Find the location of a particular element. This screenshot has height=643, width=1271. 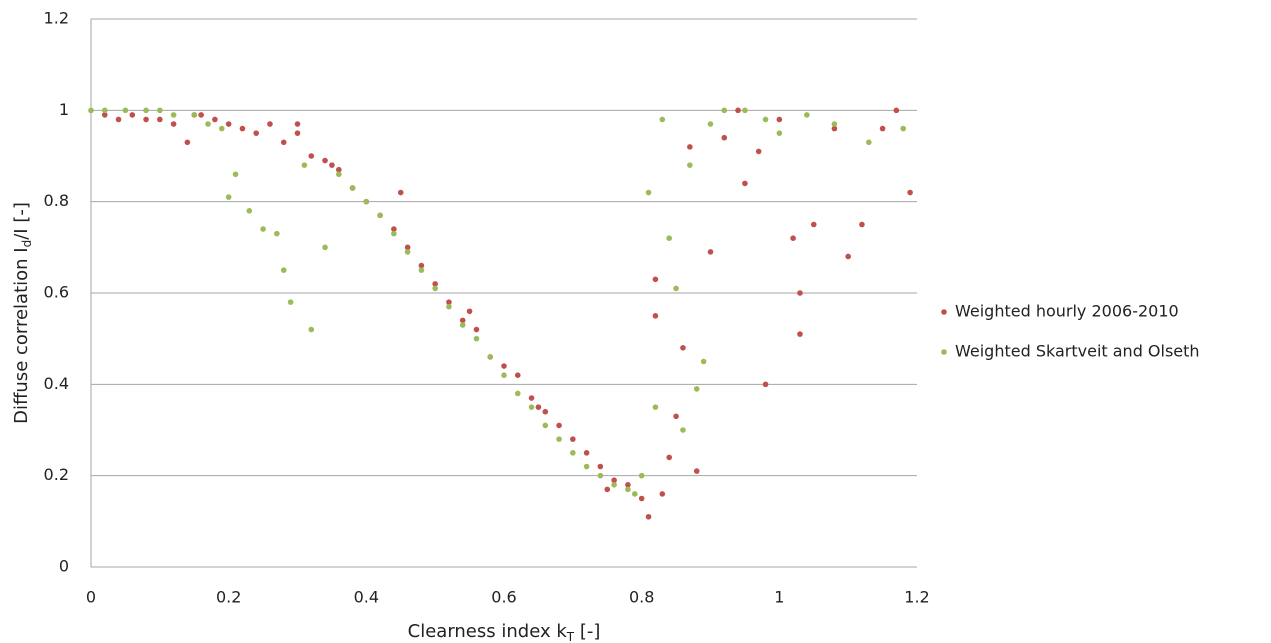

legend-label: Weighted hourly 2006-2010 is located at coordinates (1067, 311).